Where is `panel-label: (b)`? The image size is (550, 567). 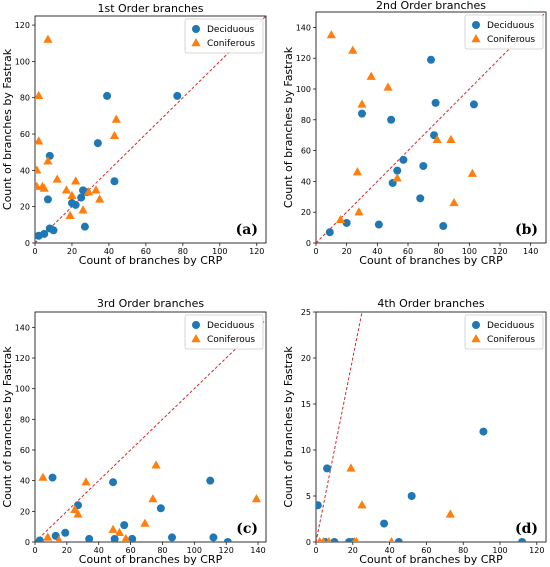 panel-label: (b) is located at coordinates (526, 230).